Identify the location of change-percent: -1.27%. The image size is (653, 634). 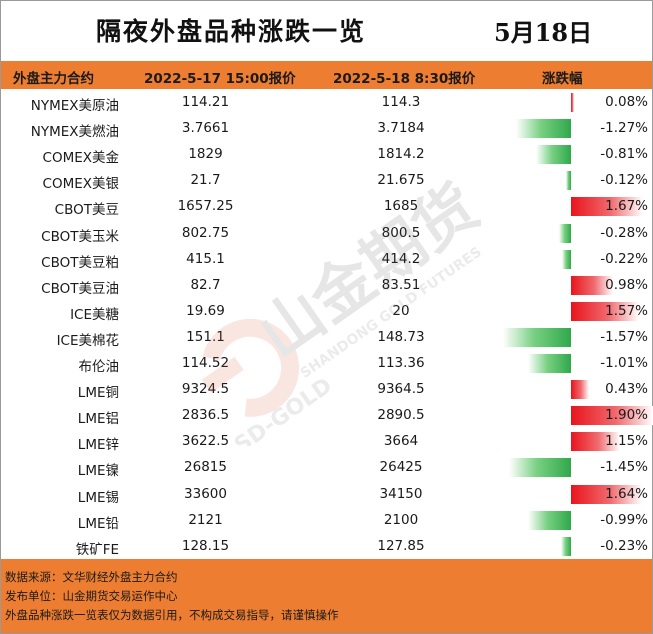
(624, 128).